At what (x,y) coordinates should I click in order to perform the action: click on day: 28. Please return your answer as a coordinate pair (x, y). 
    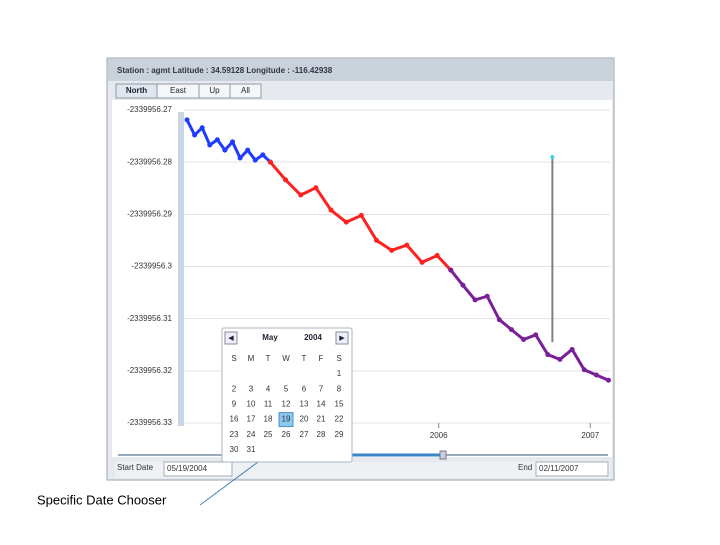
    Looking at the image, I should click on (321, 434).